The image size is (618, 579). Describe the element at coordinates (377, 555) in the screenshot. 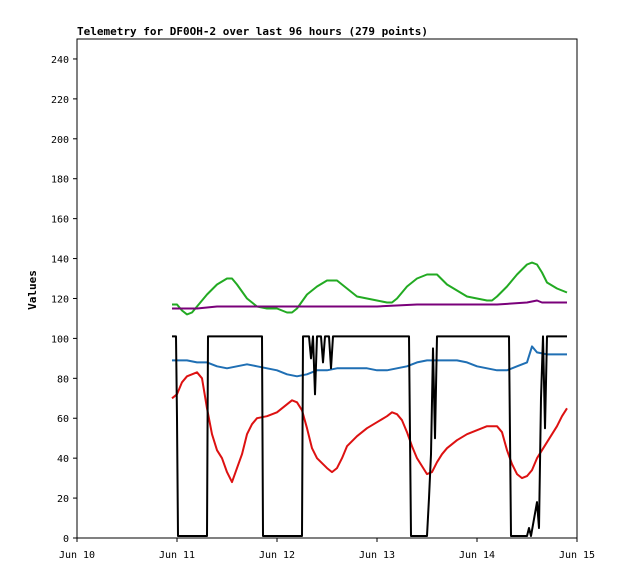

I see `x-tick-label: Jun 13` at that location.